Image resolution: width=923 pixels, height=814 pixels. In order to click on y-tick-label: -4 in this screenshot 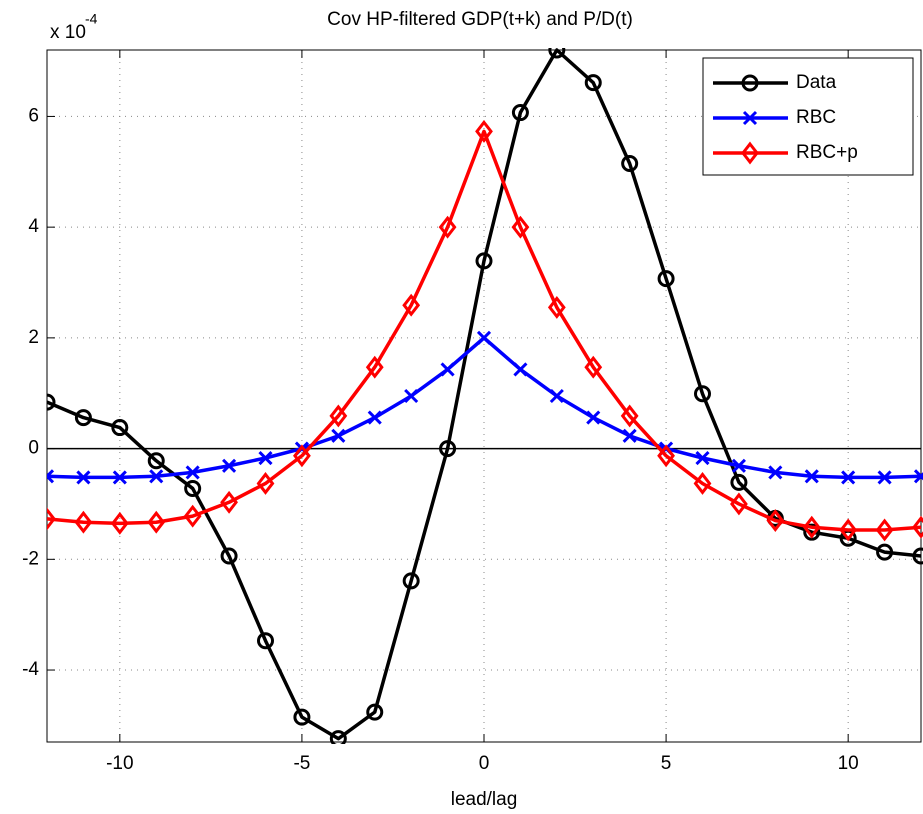, I will do `click(30, 669)`.